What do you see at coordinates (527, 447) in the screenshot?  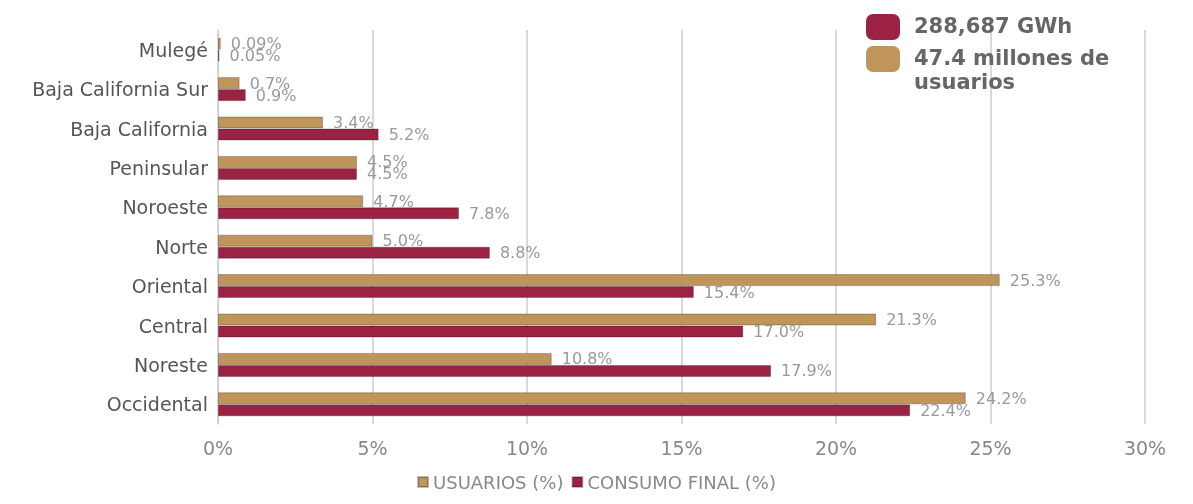 I see `x-tick-label: 10%` at bounding box center [527, 447].